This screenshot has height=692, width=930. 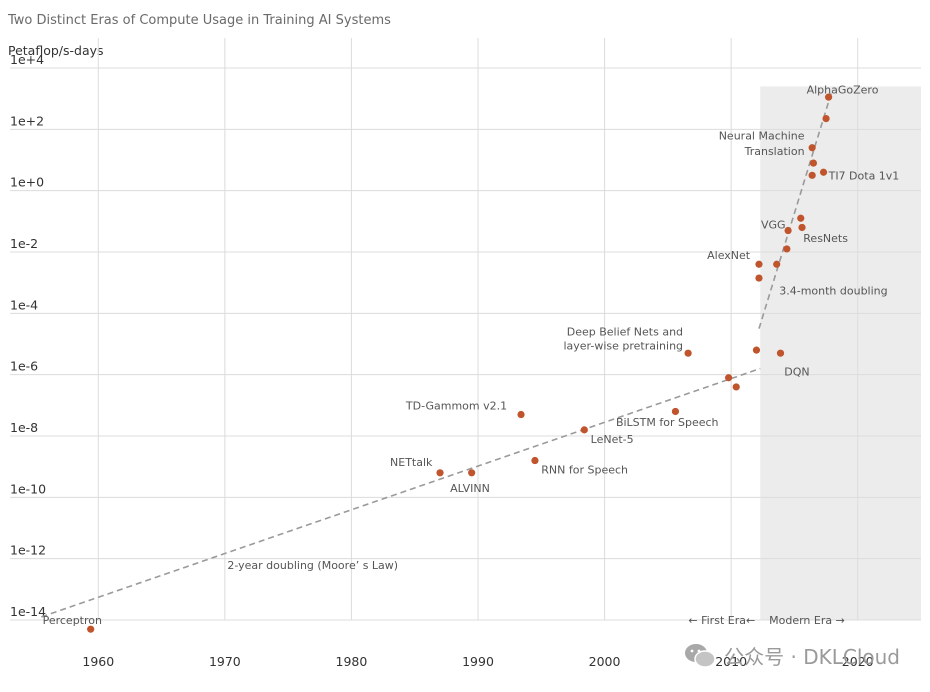 I want to click on y-tick-label: 1e-10, so click(x=28, y=488).